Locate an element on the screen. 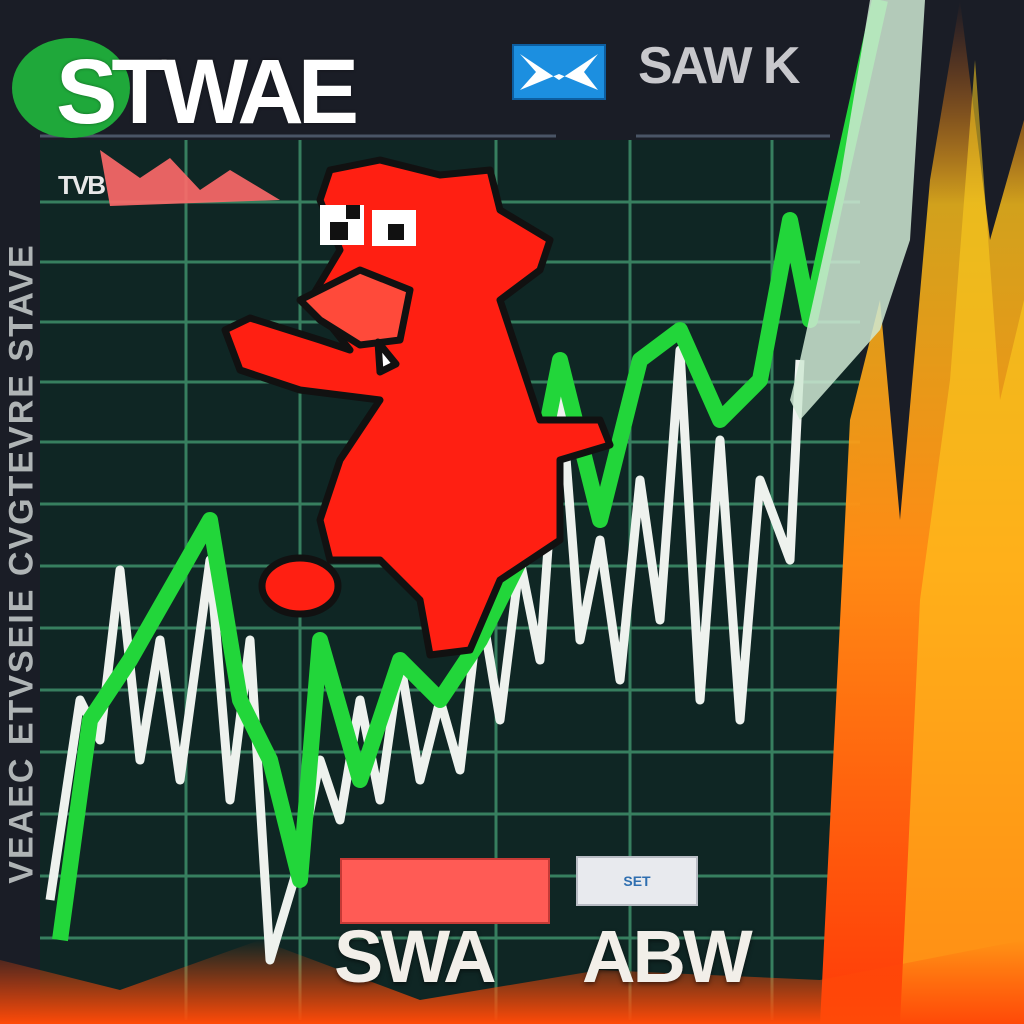  highlight-area is located at coordinates (857, 210).